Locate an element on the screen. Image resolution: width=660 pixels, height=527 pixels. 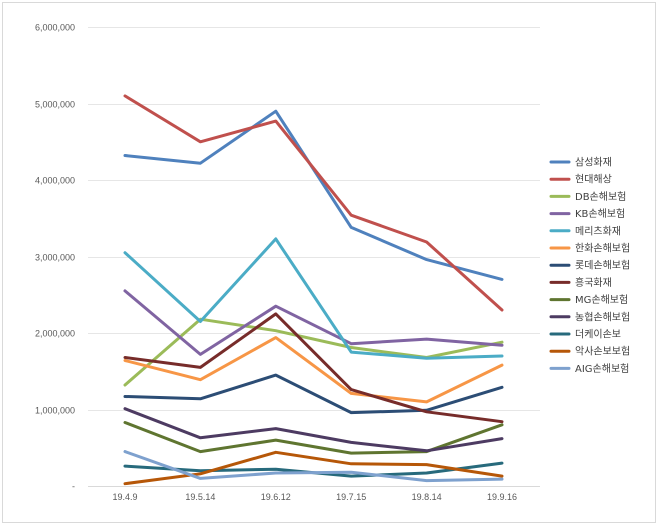
y-tick-label: 2,000,000 is located at coordinates (55, 334).